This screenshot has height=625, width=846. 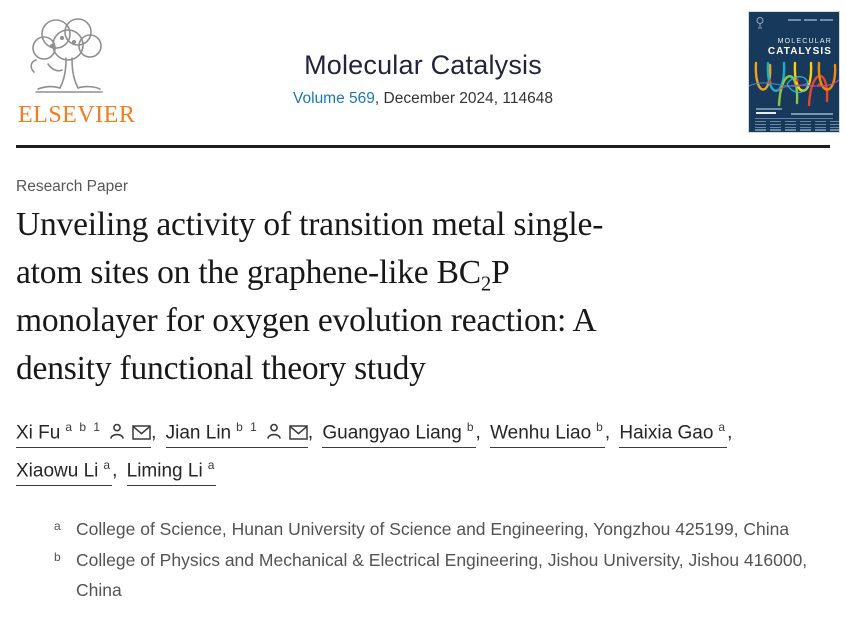 I want to click on cover-elsevier-tree-icon, so click(x=760, y=23).